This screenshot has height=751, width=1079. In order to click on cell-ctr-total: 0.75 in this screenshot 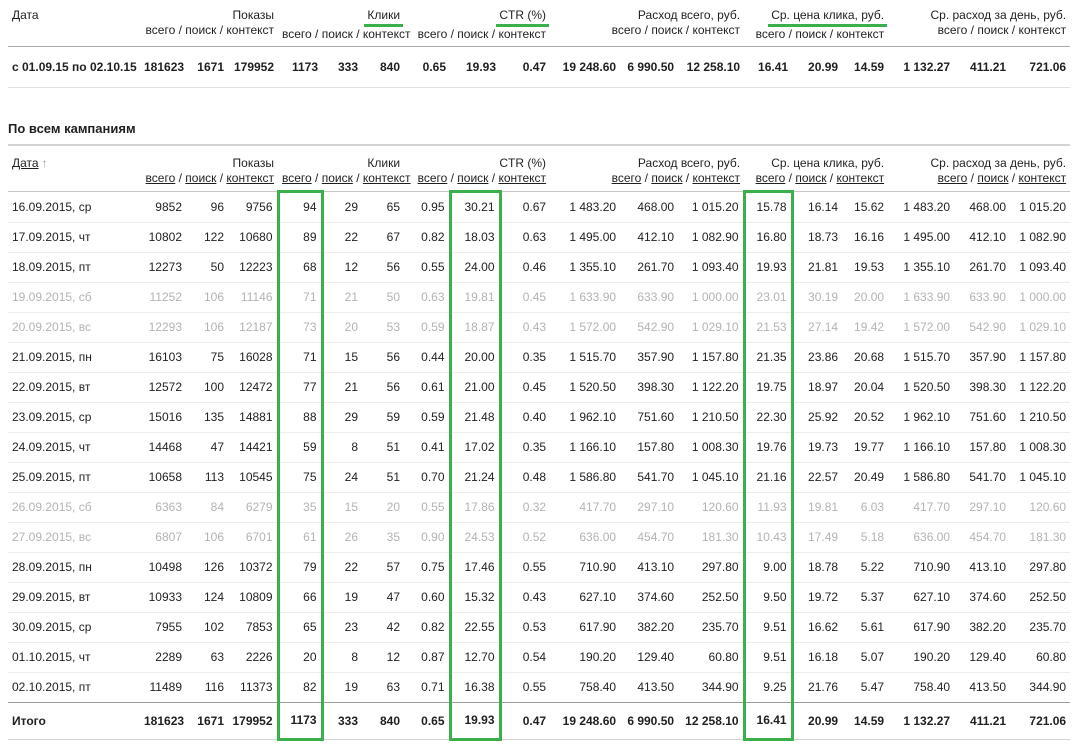, I will do `click(427, 567)`.